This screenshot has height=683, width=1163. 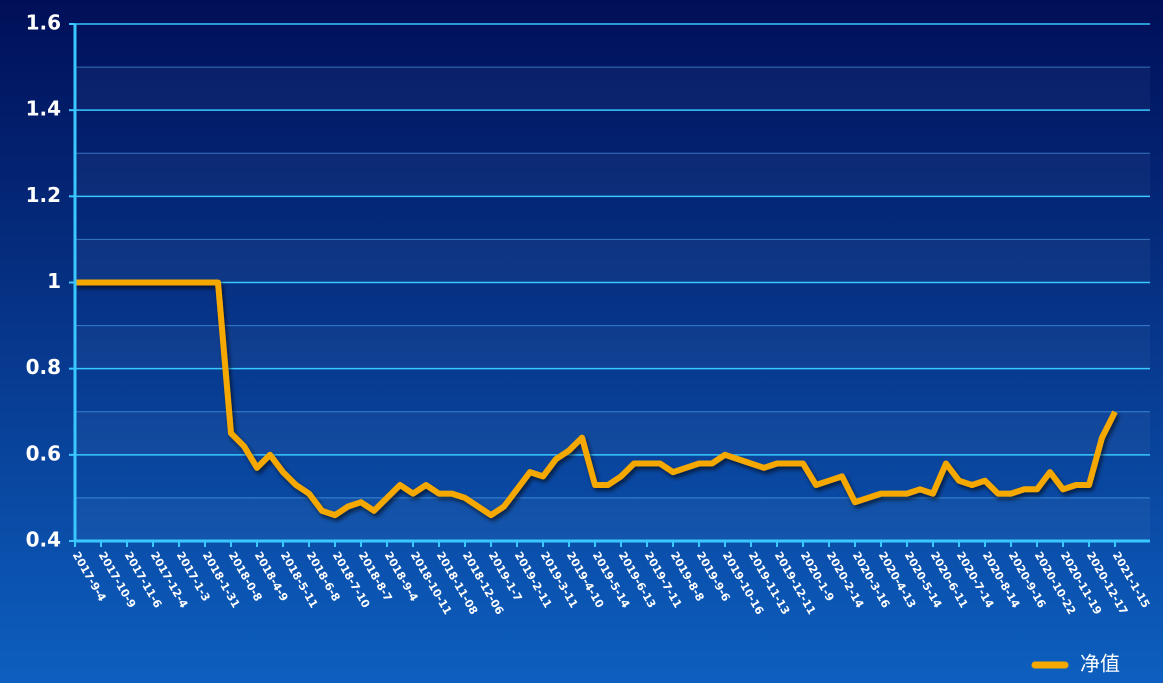 I want to click on y-tick-label: 1.2, so click(x=43, y=195).